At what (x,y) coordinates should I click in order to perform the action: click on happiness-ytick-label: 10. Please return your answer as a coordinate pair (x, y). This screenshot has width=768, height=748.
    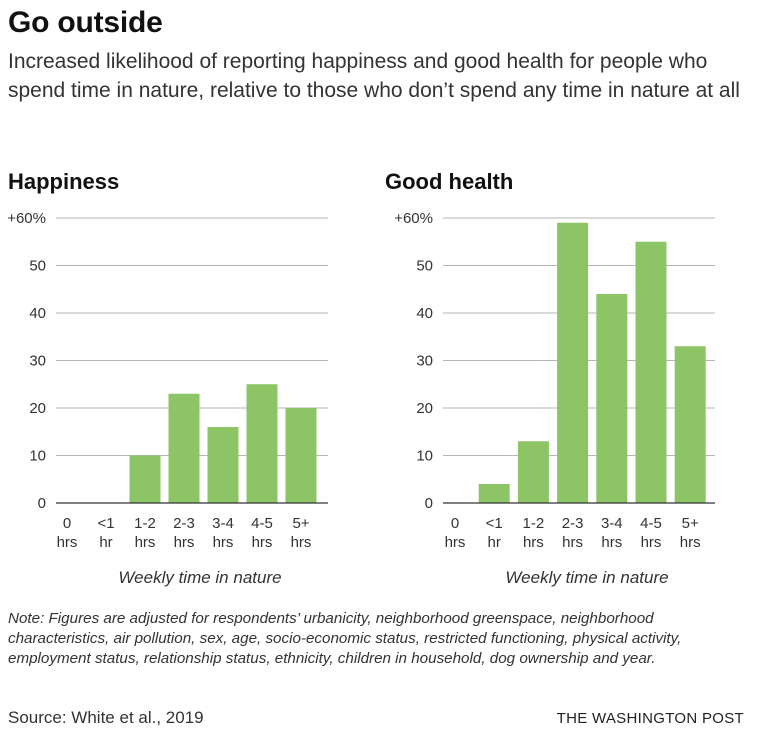
    Looking at the image, I should click on (37, 456).